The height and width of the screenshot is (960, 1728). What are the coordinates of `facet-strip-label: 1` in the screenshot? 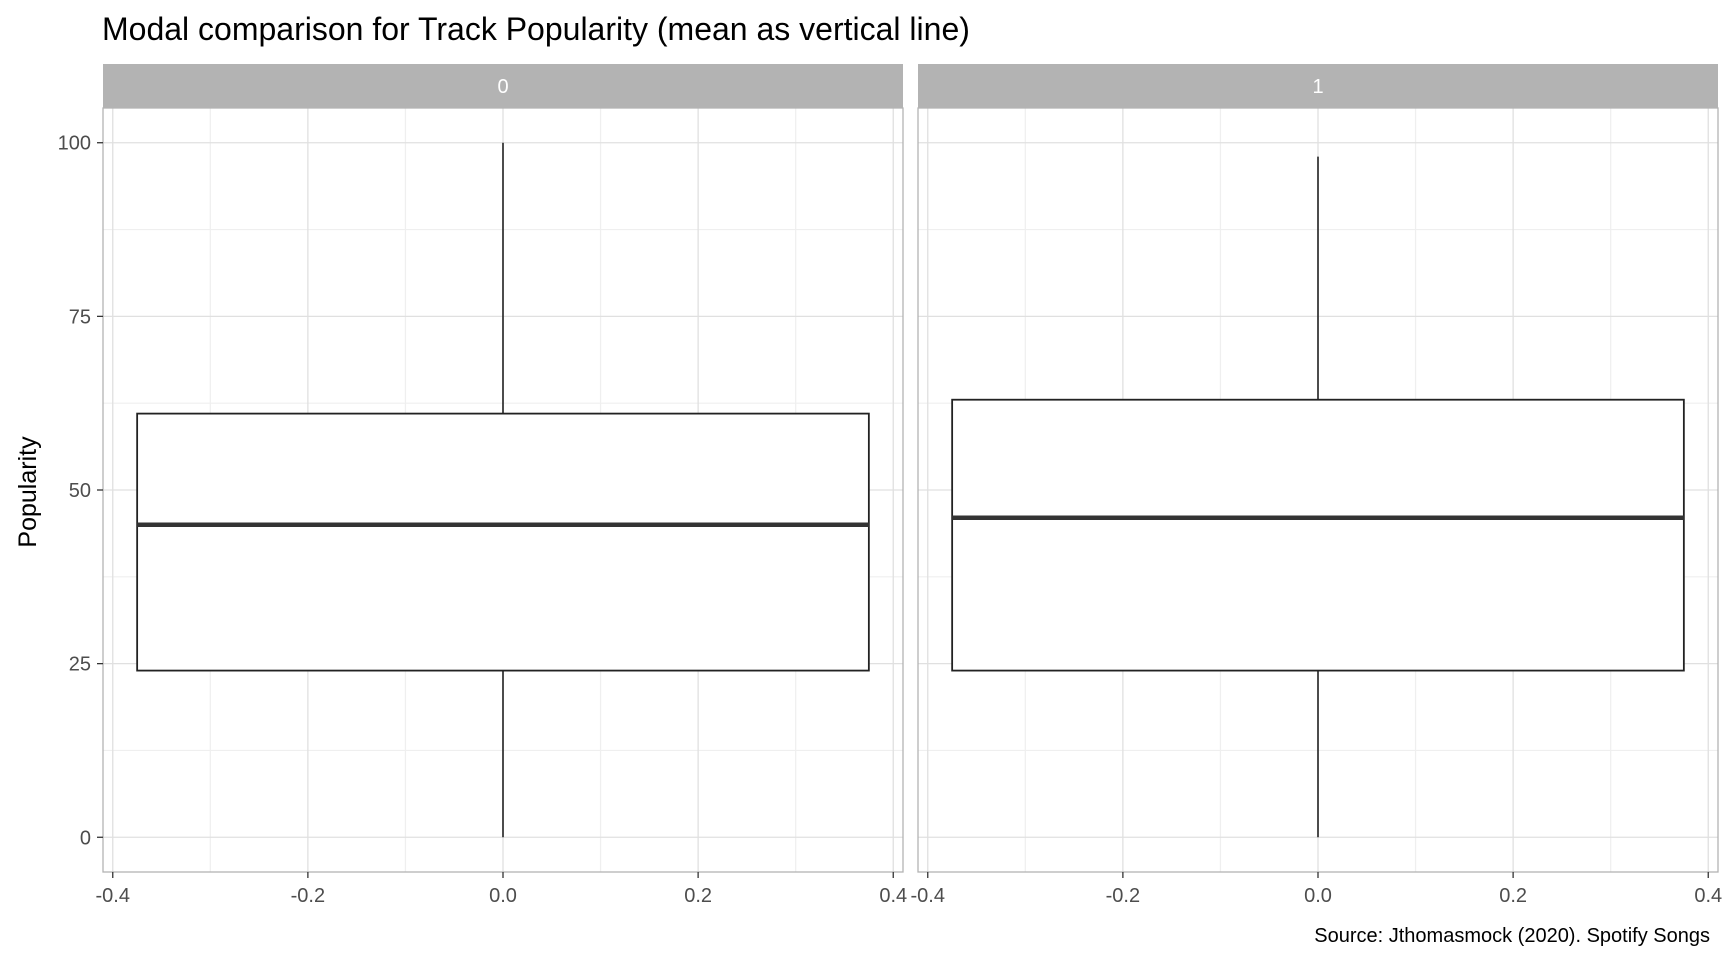 It's located at (1317, 87).